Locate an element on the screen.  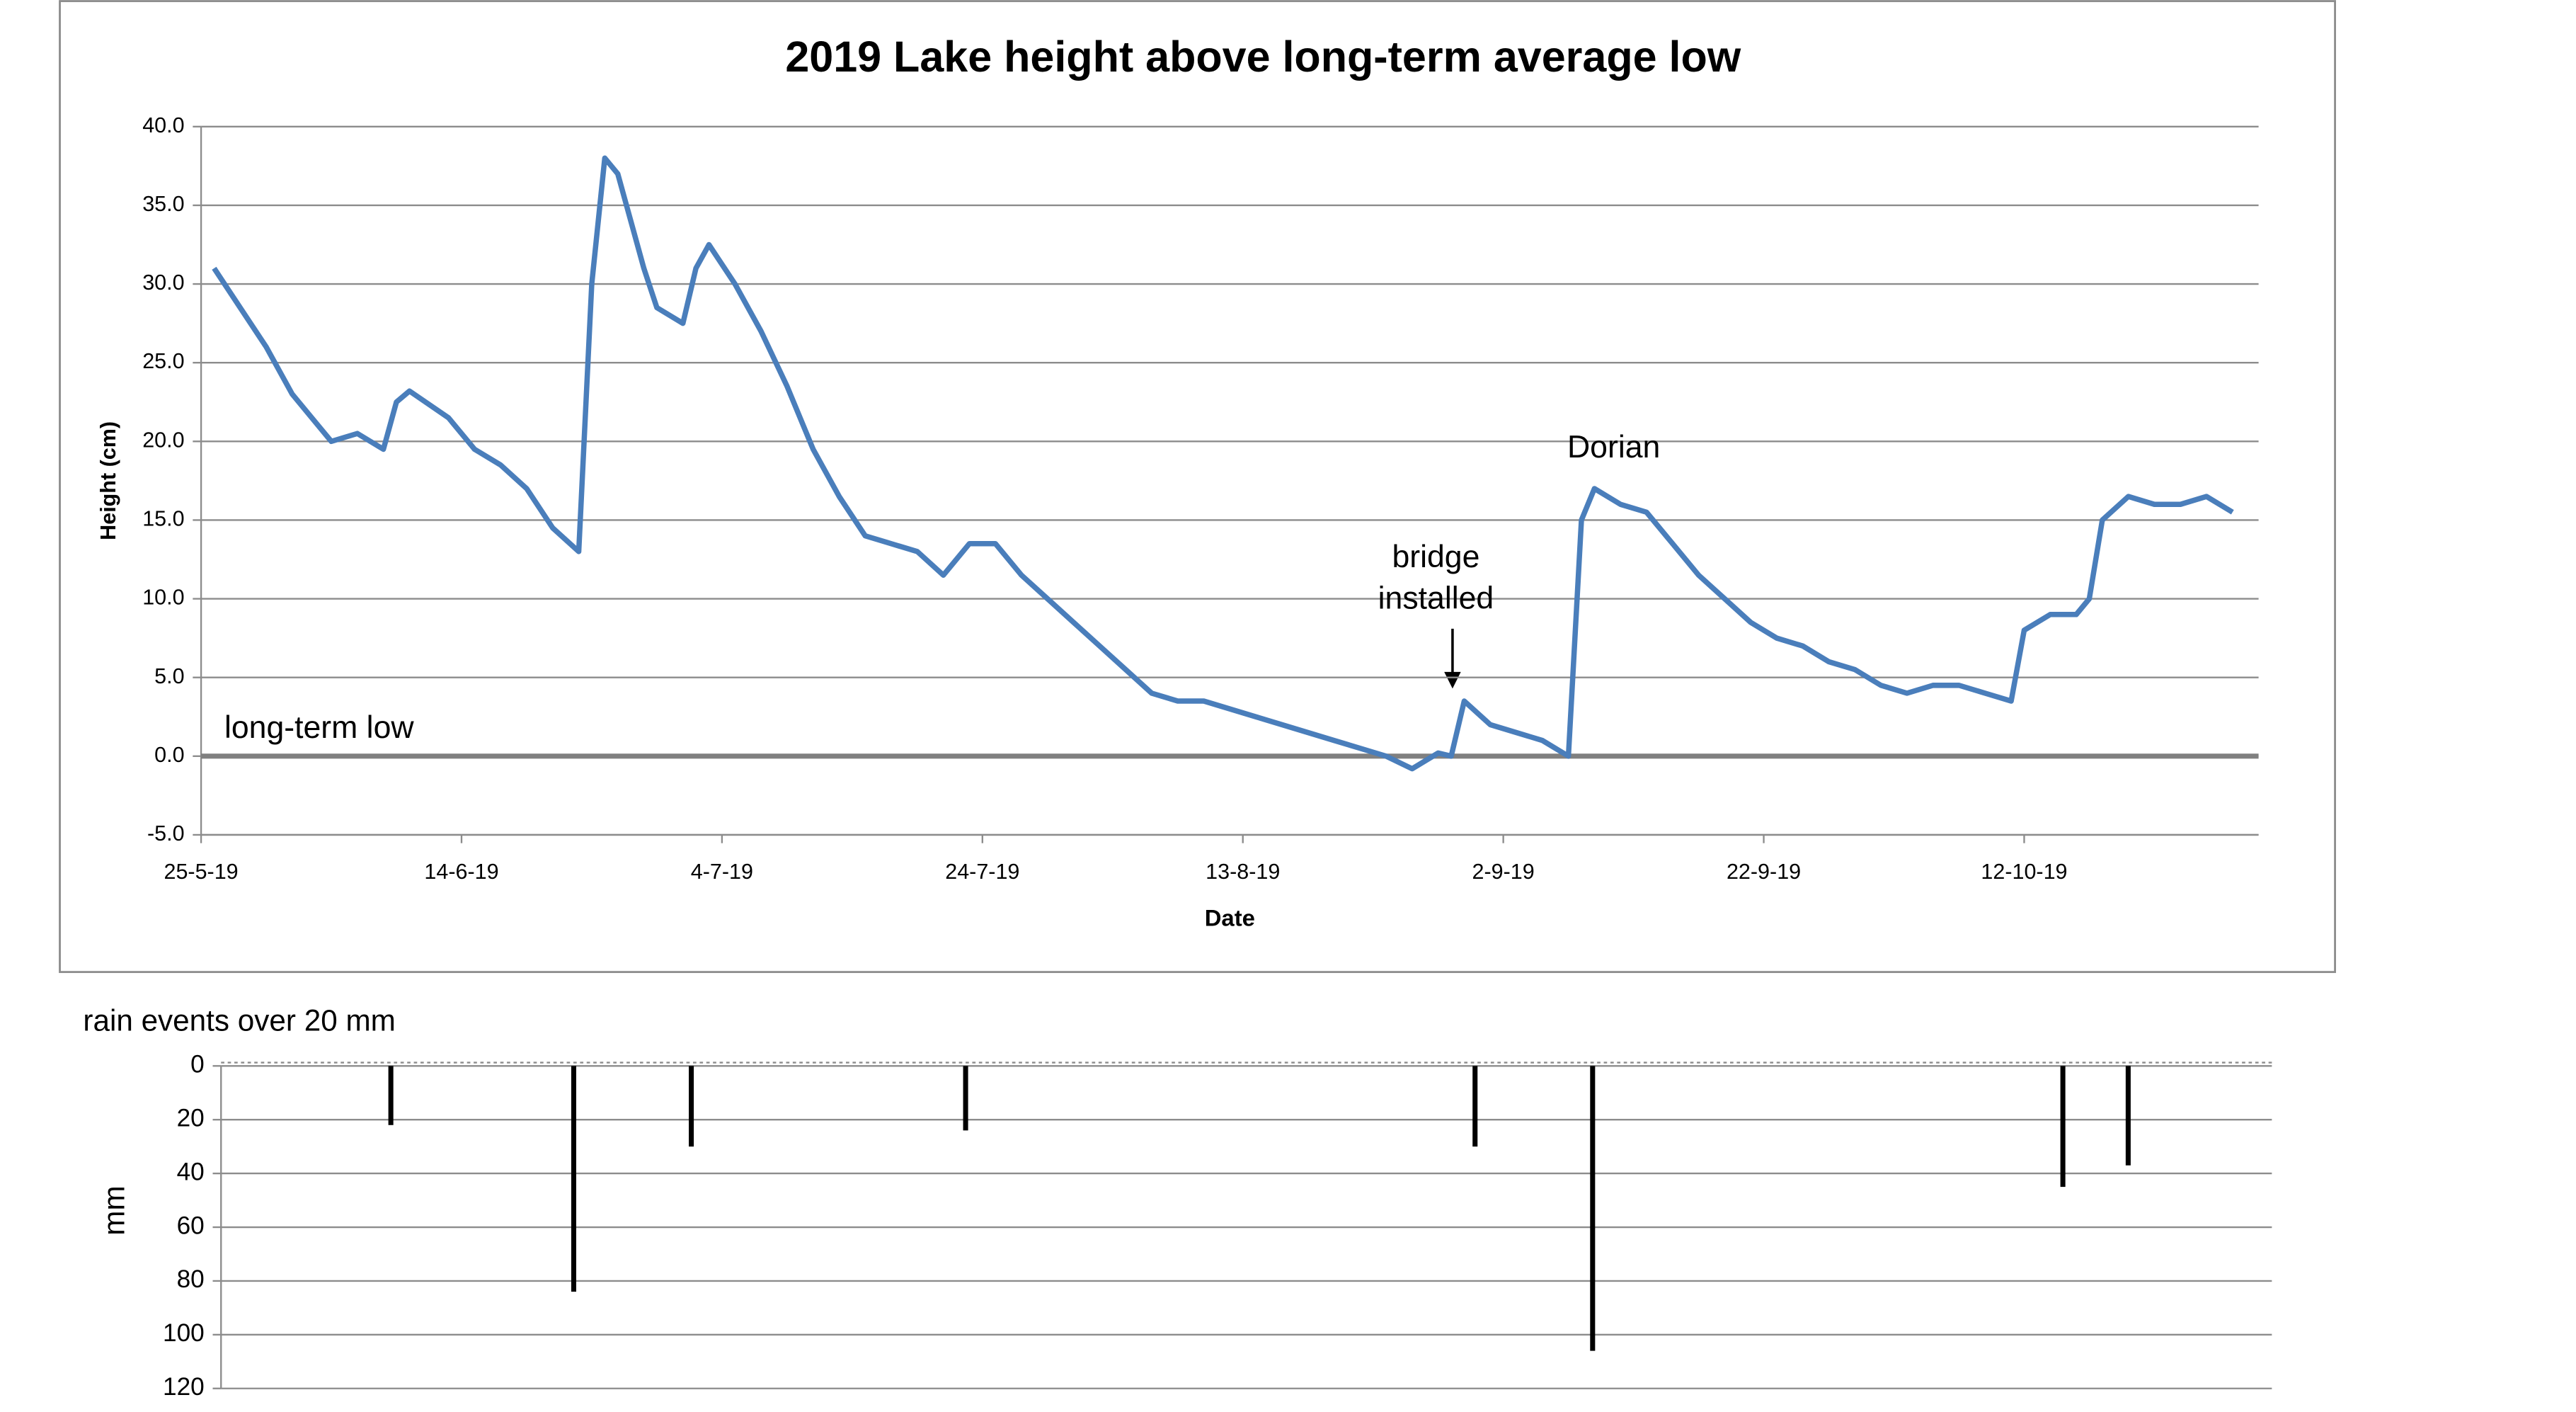
y-tick-label: 10.0 is located at coordinates (163, 598).